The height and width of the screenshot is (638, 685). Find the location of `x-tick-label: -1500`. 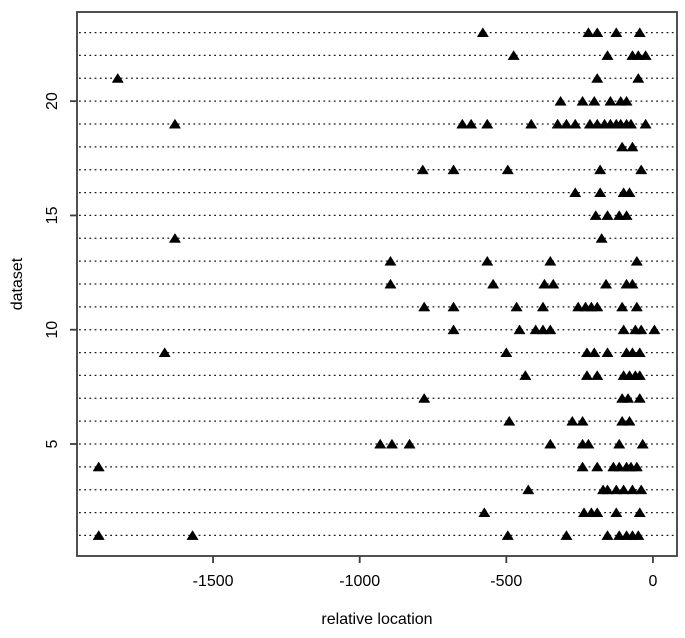

x-tick-label: -1500 is located at coordinates (213, 581).